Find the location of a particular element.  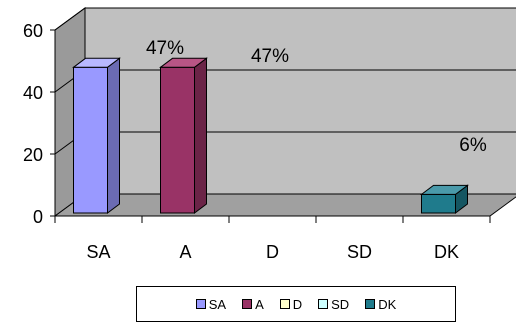

legend-label: DK is located at coordinates (387, 304).